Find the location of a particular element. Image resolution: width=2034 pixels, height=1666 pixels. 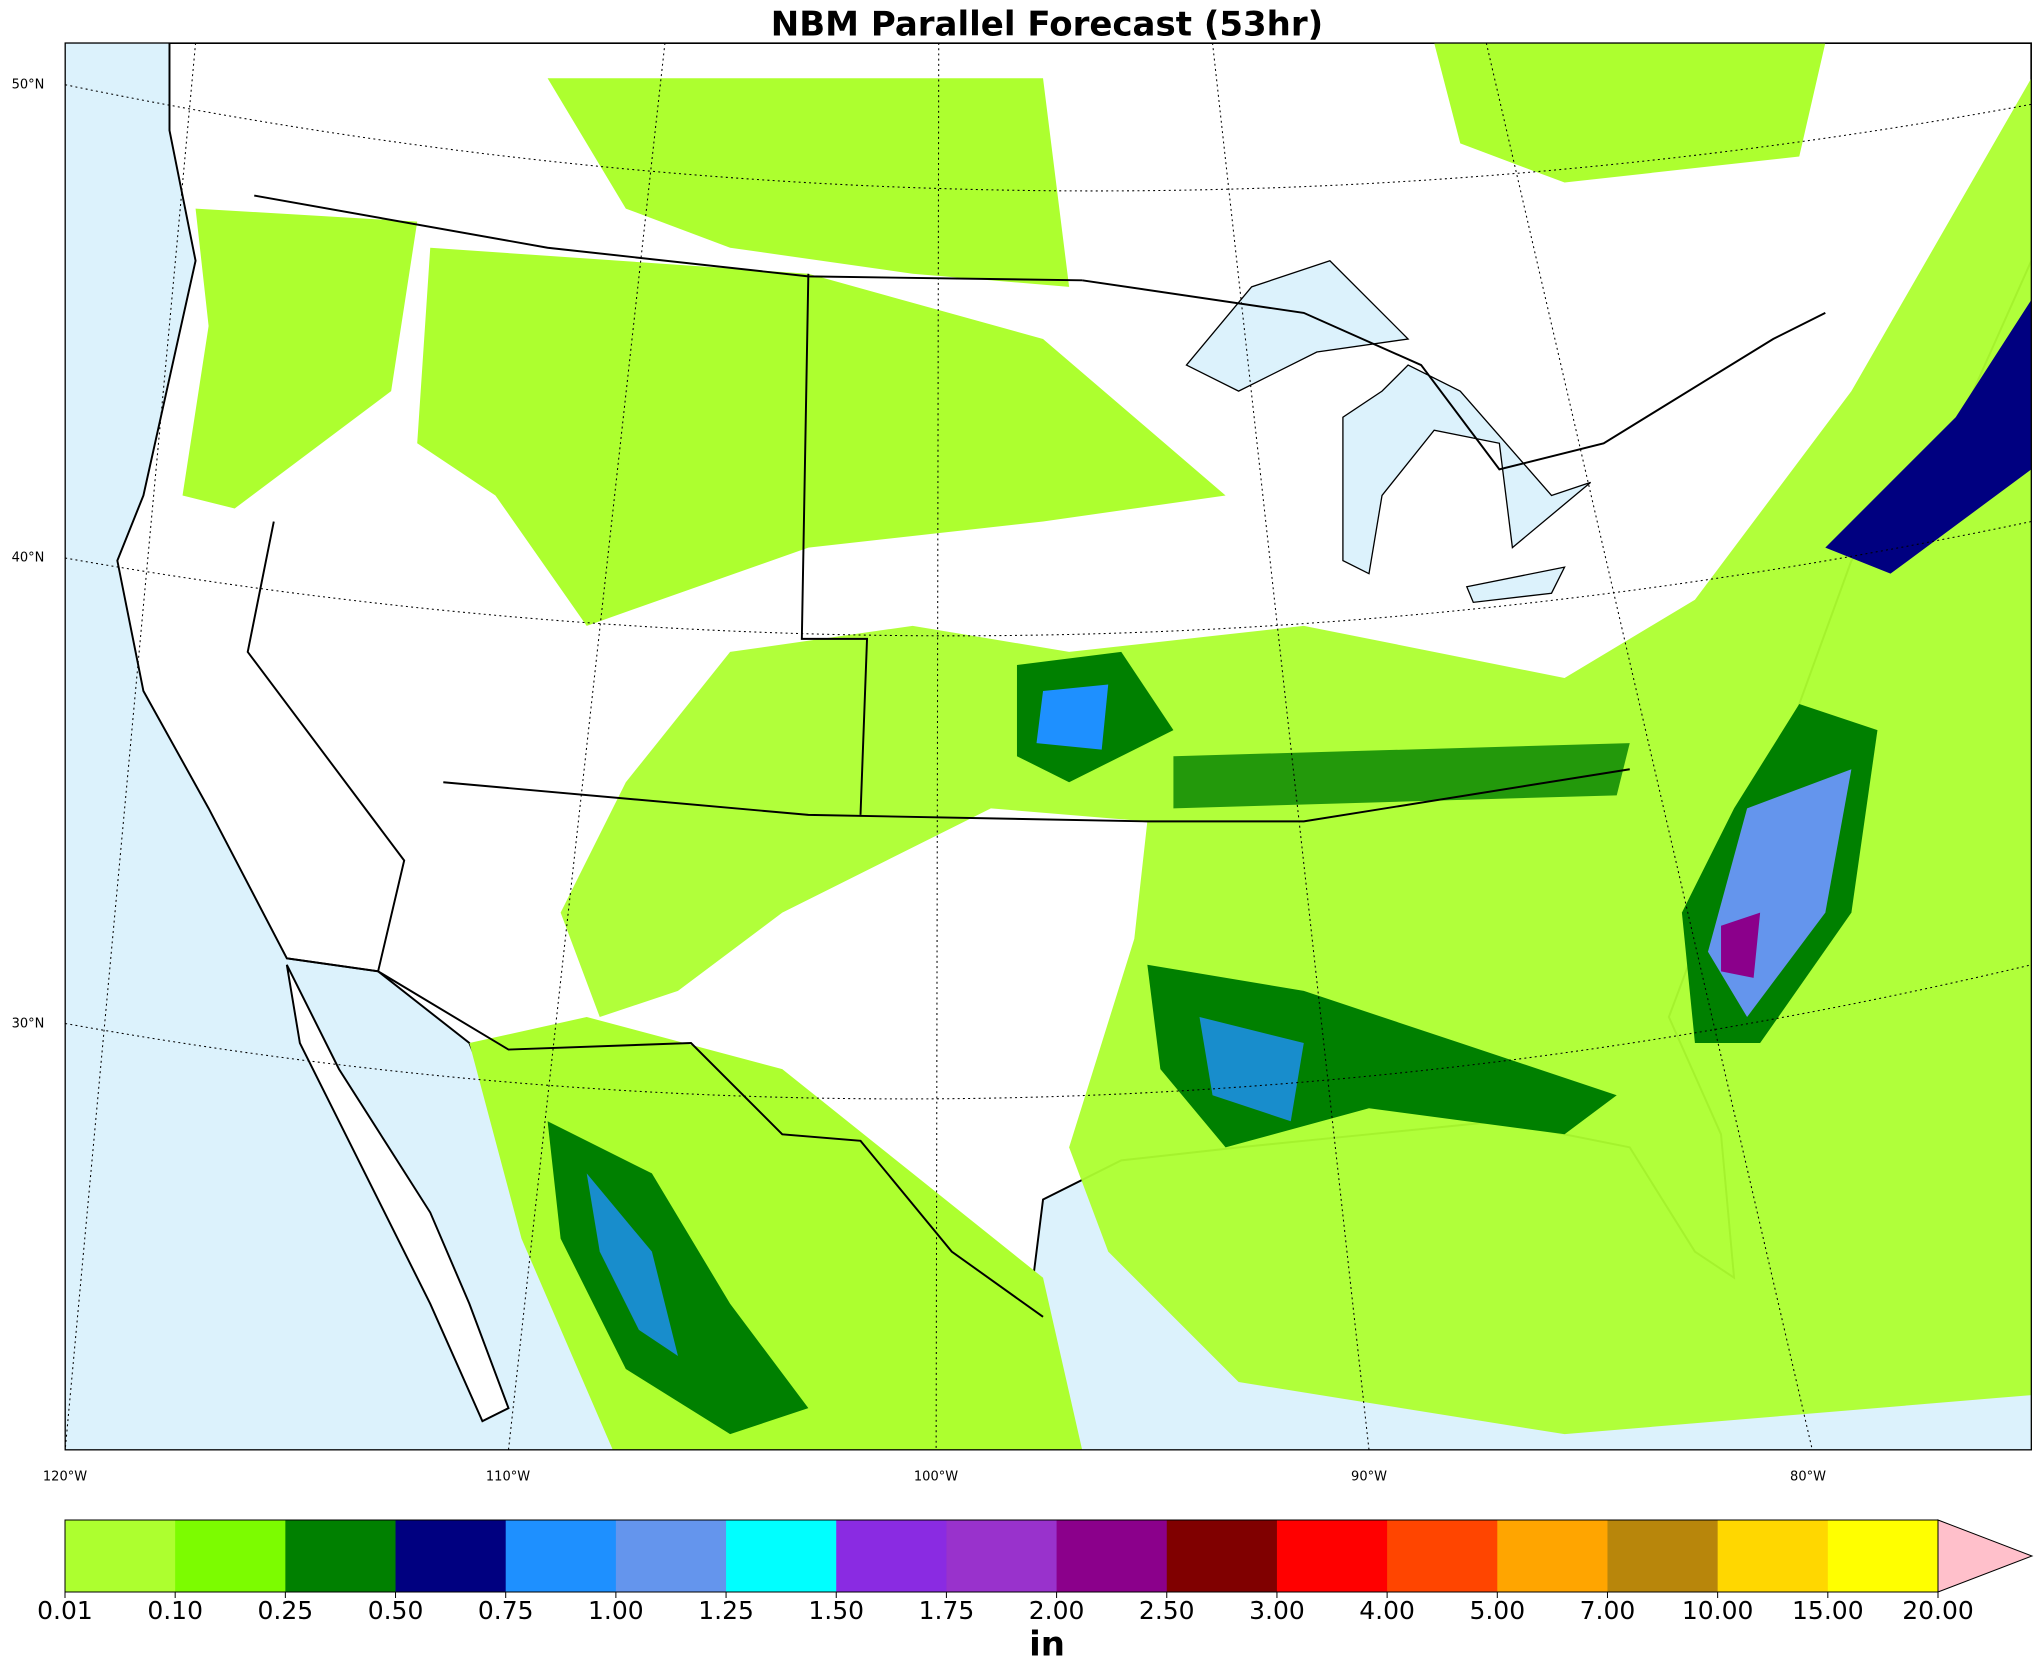

longitude-label: 100°W is located at coordinates (936, 1477).